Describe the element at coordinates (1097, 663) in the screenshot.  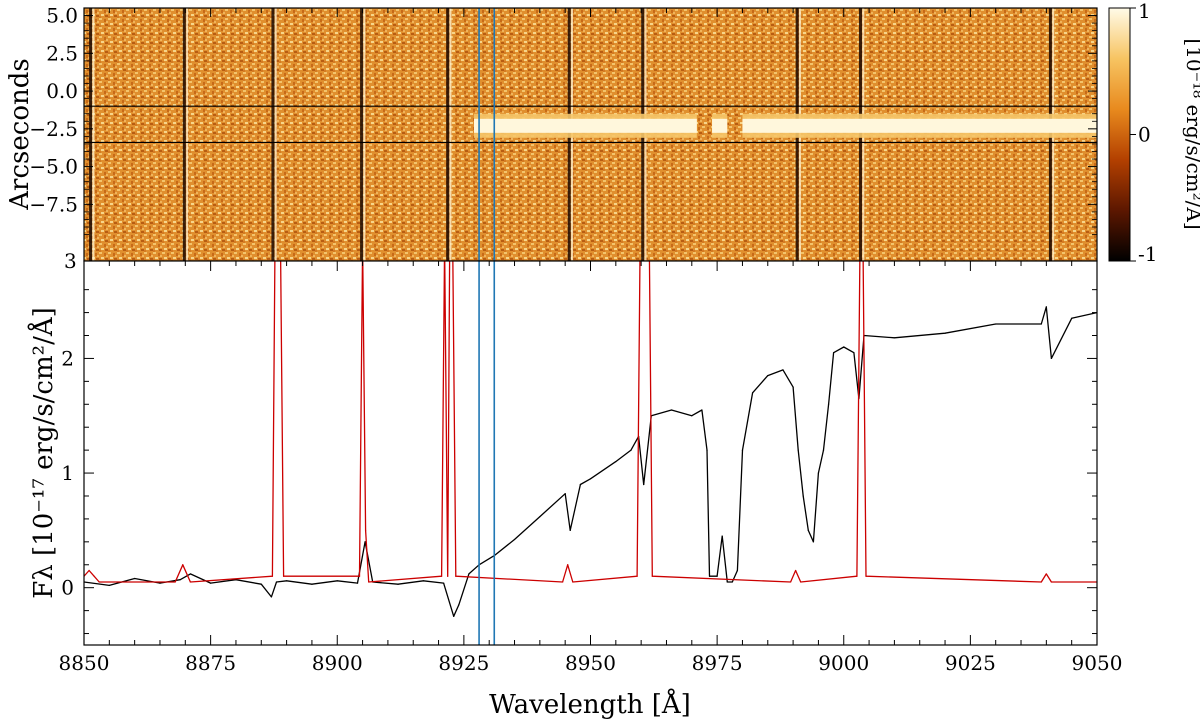
I see `xtick-label-8: 9050` at that location.